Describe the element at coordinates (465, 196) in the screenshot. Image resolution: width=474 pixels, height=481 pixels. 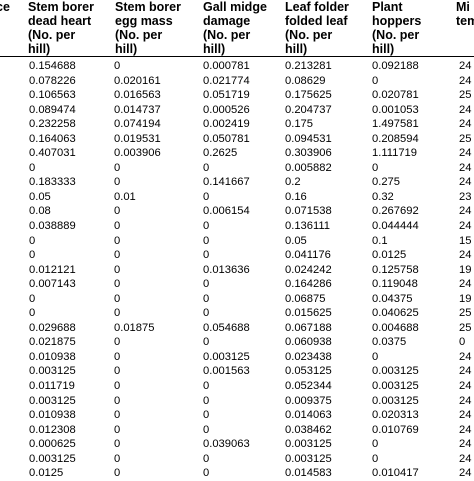
I see `cell-col-min-temp: 23` at that location.